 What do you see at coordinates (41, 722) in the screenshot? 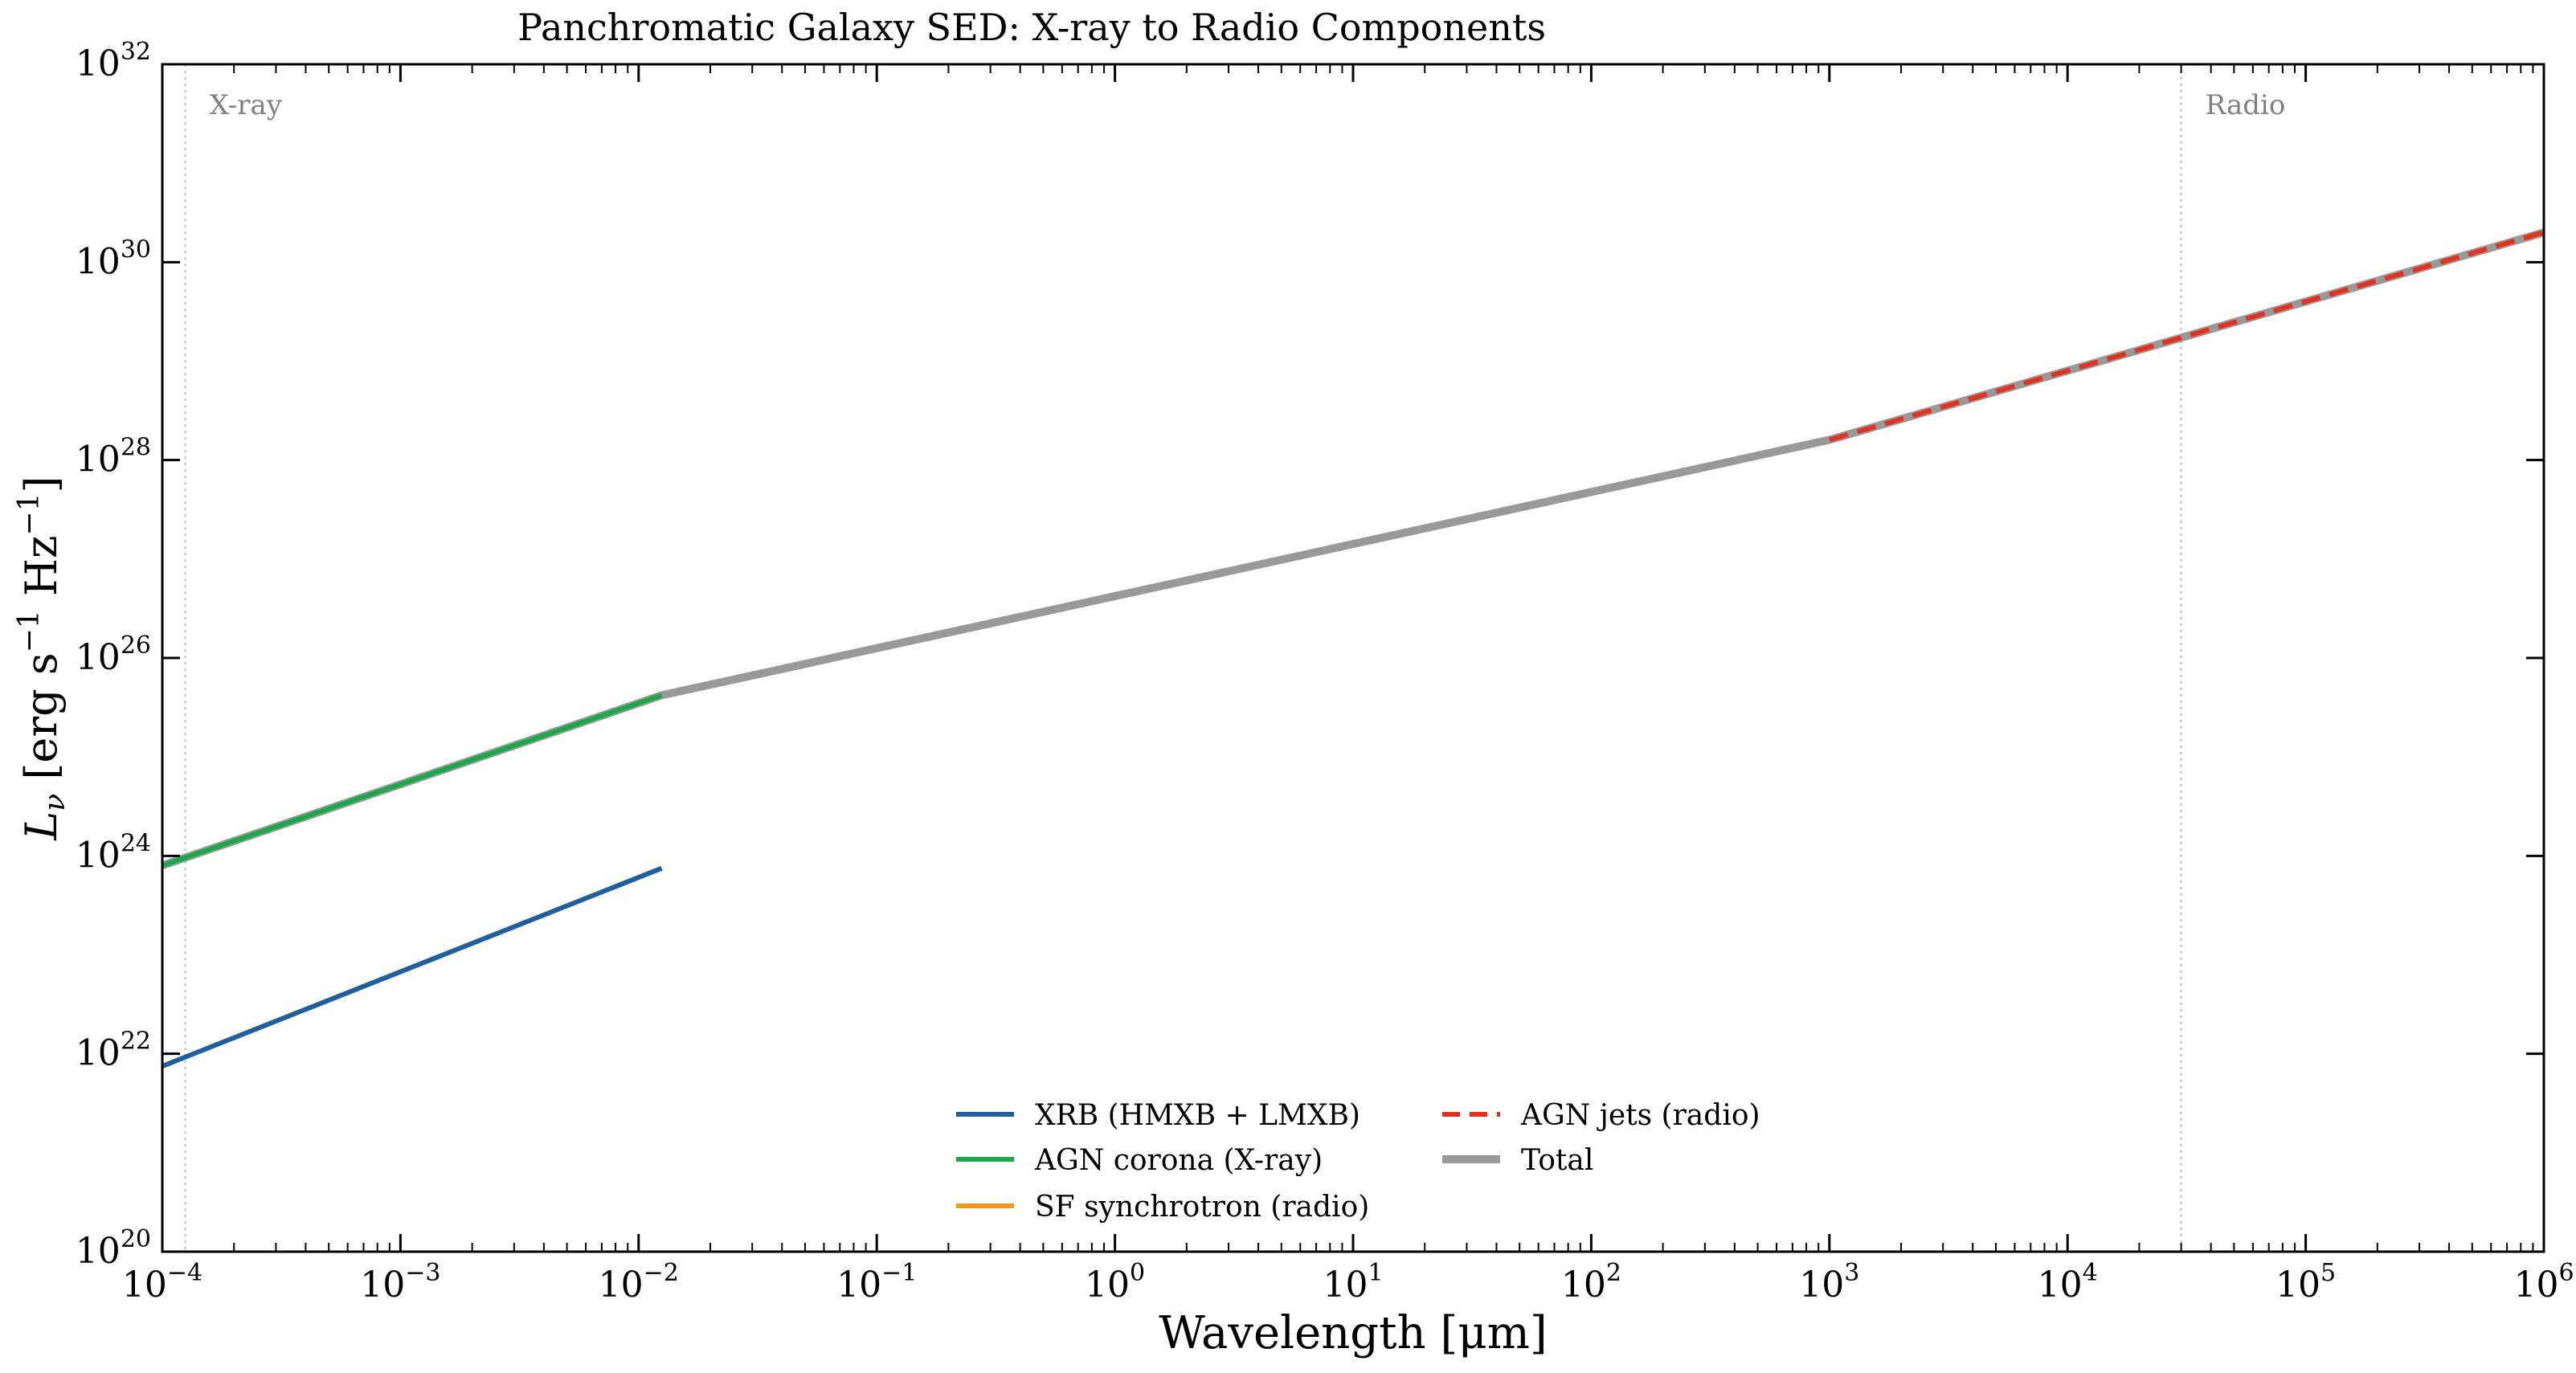
I see `y-axis-label-units-a: [erg s` at bounding box center [41, 722].